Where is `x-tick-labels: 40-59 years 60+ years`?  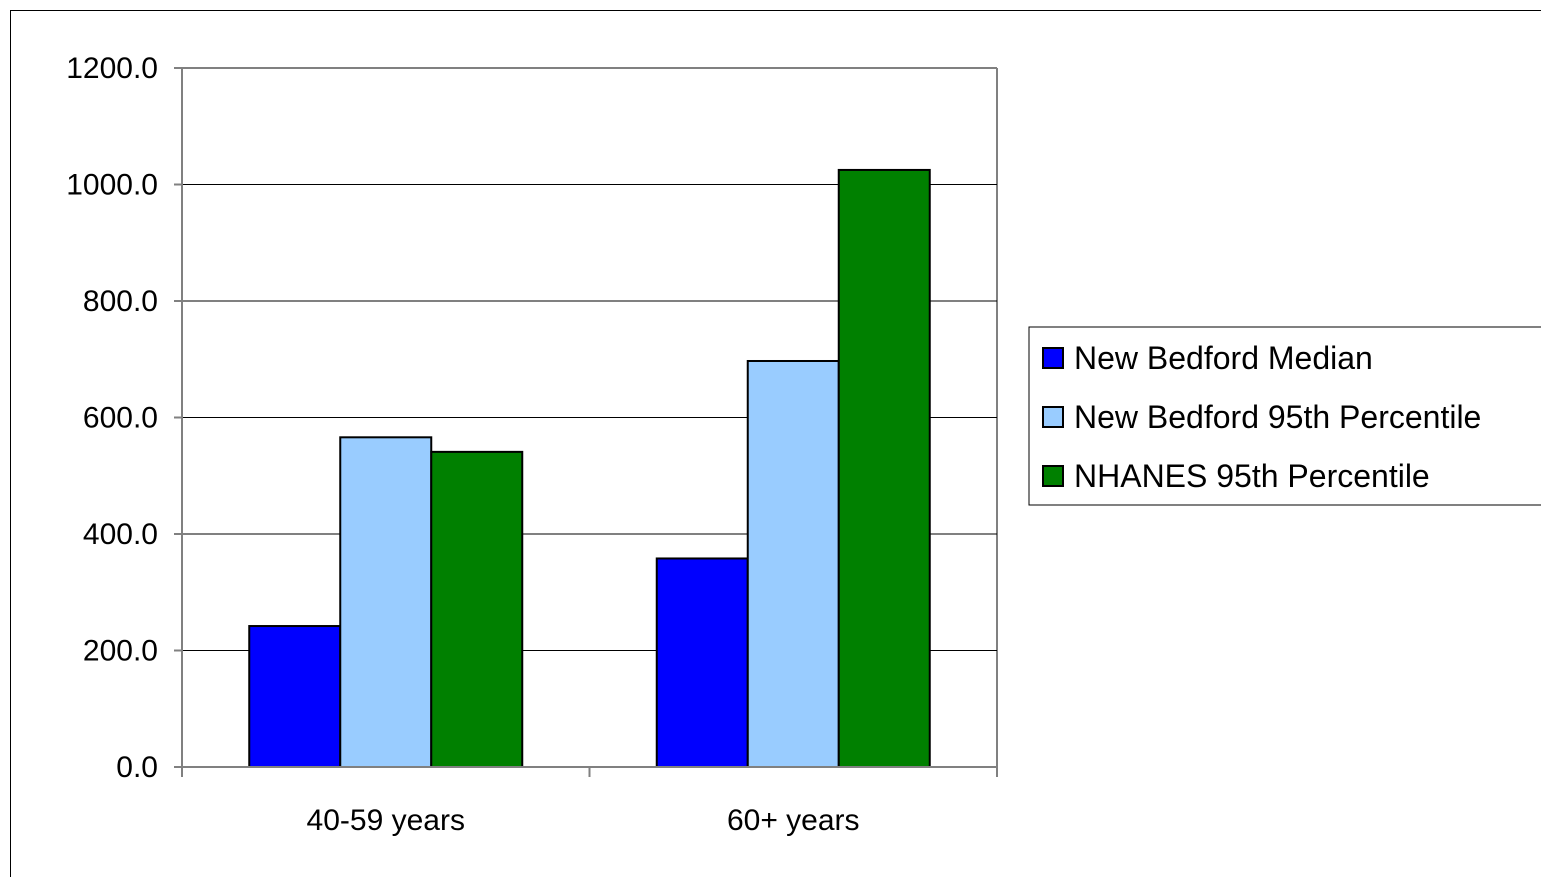 x-tick-labels: 40-59 years 60+ years is located at coordinates (583, 820).